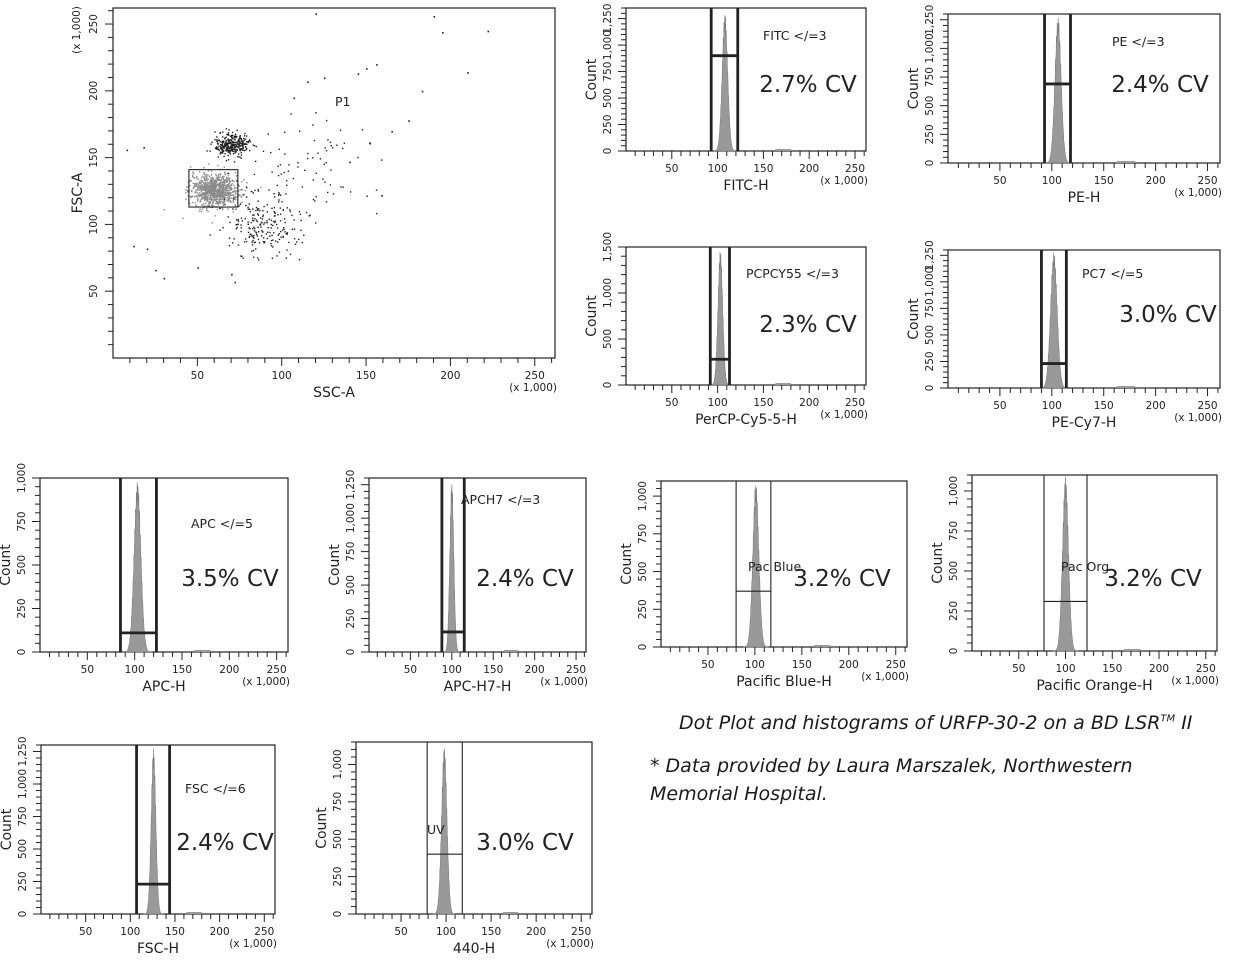  What do you see at coordinates (510, 913) in the screenshot?
I see `uv-histogram-minor-bump` at bounding box center [510, 913].